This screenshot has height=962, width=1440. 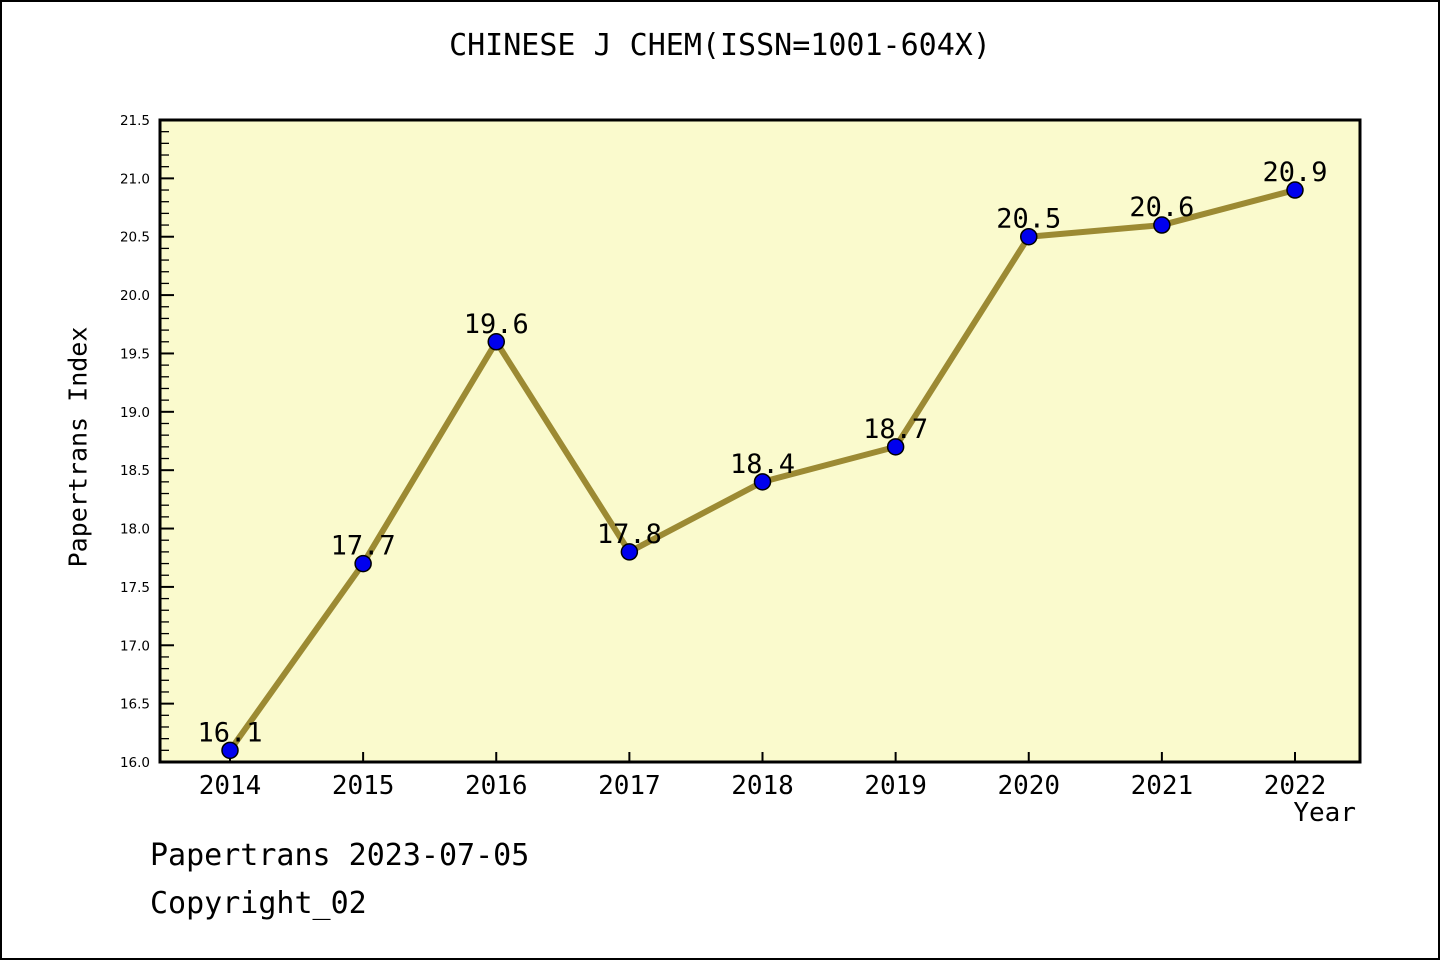 What do you see at coordinates (1162, 786) in the screenshot?
I see `x-tick-label: 2021` at bounding box center [1162, 786].